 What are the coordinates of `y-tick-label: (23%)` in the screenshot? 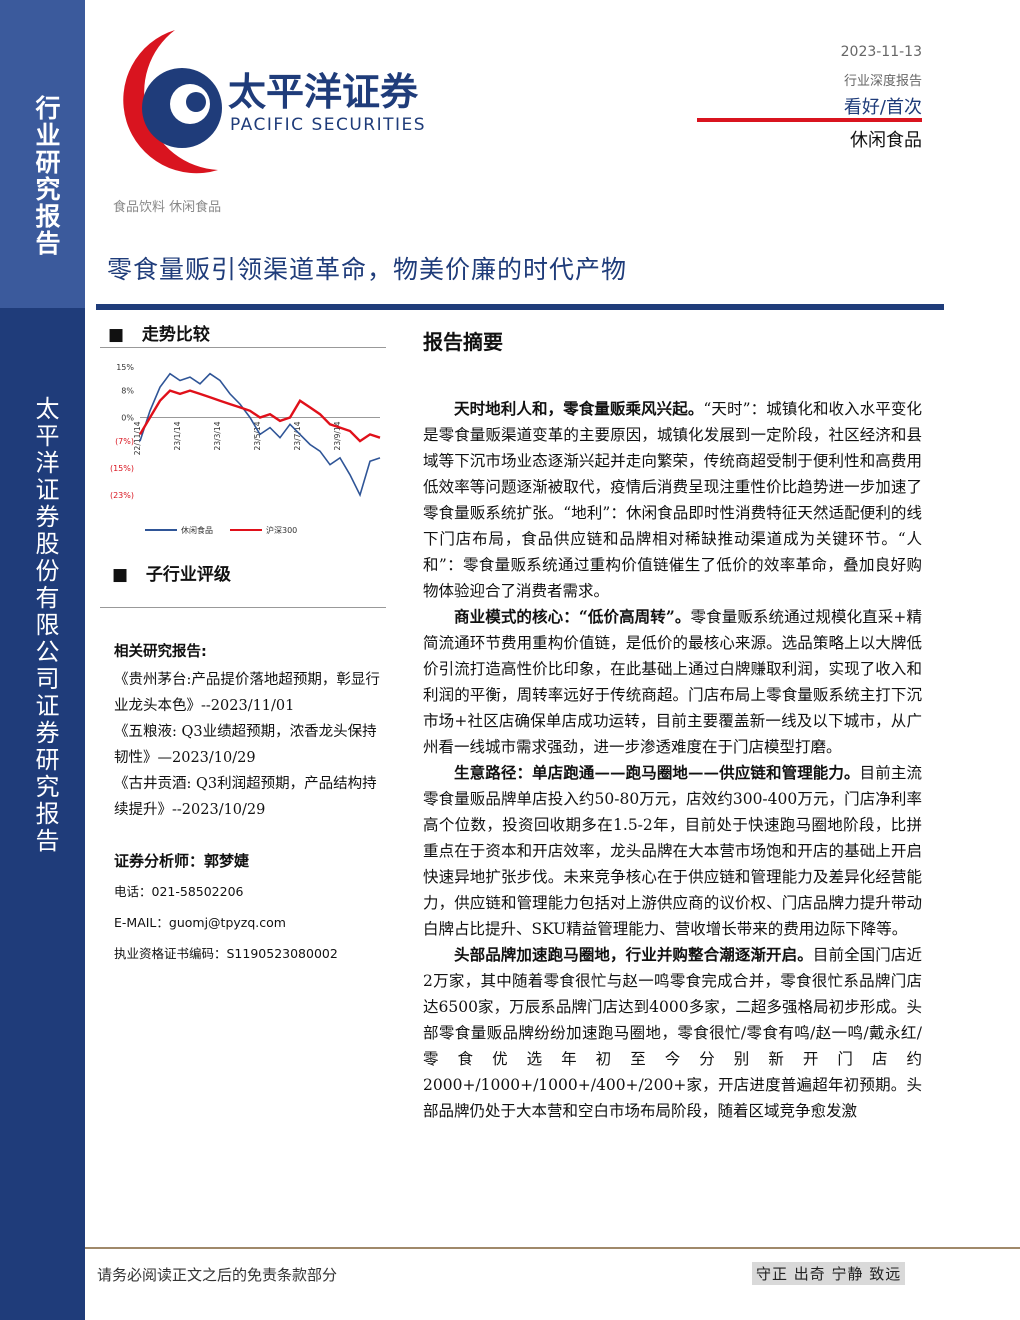 It's located at (122, 495).